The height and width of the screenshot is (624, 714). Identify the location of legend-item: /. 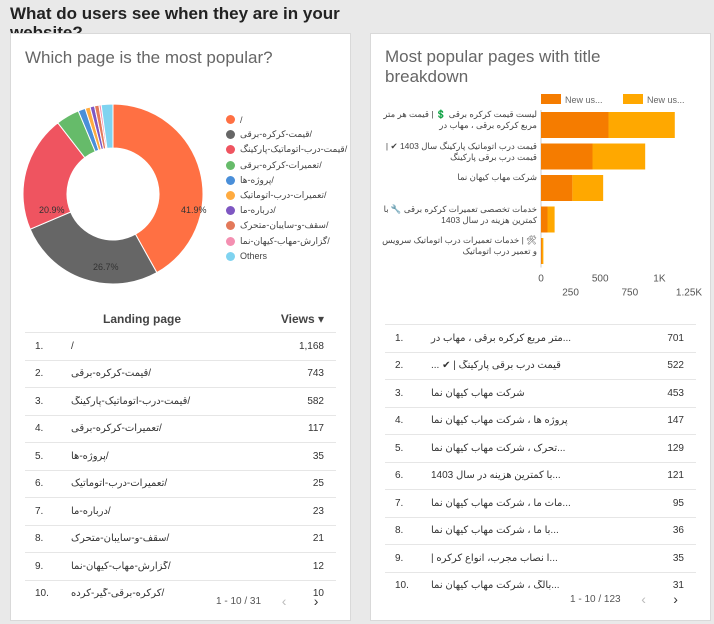
(286, 119).